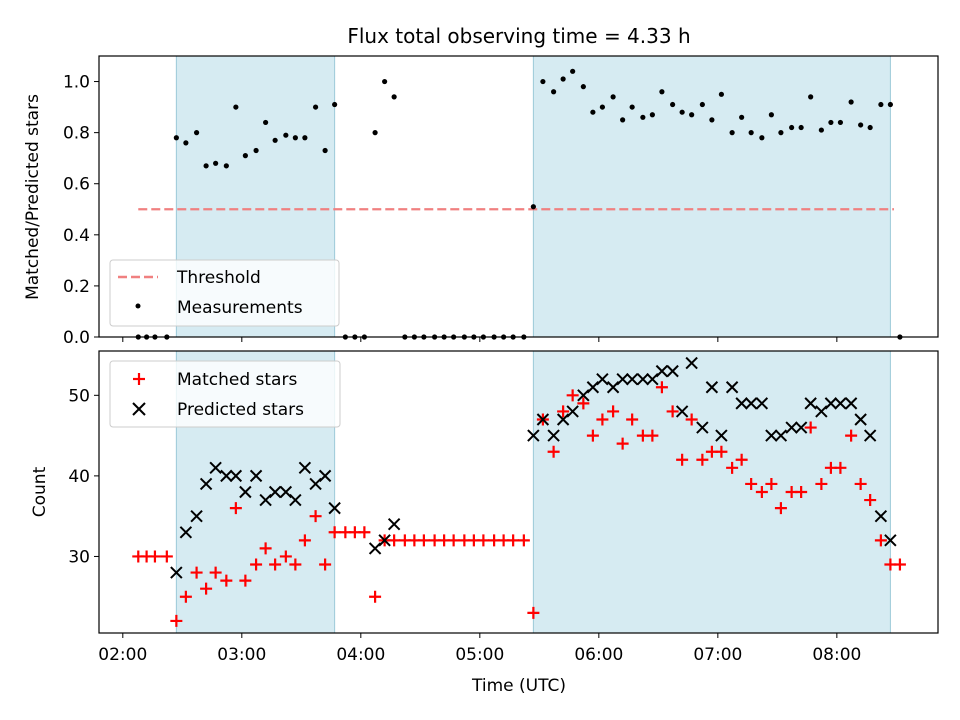 This screenshot has height=720, width=960. I want to click on top-ytick-label: 0.2, so click(76, 287).